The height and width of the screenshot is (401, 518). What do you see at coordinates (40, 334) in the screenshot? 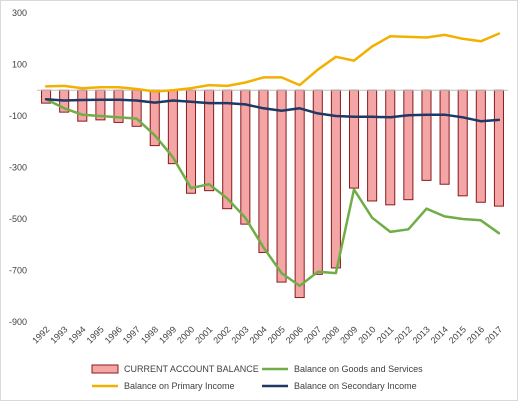
I see `x-tick-label: 1992` at bounding box center [40, 334].